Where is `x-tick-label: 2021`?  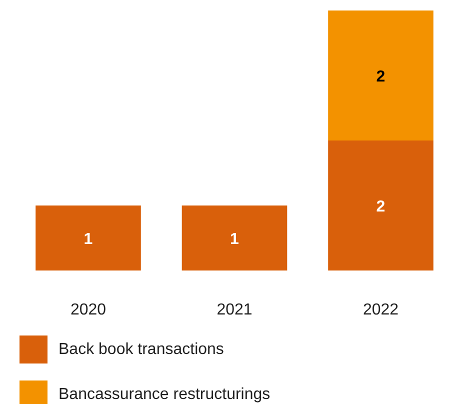 x-tick-label: 2021 is located at coordinates (234, 310).